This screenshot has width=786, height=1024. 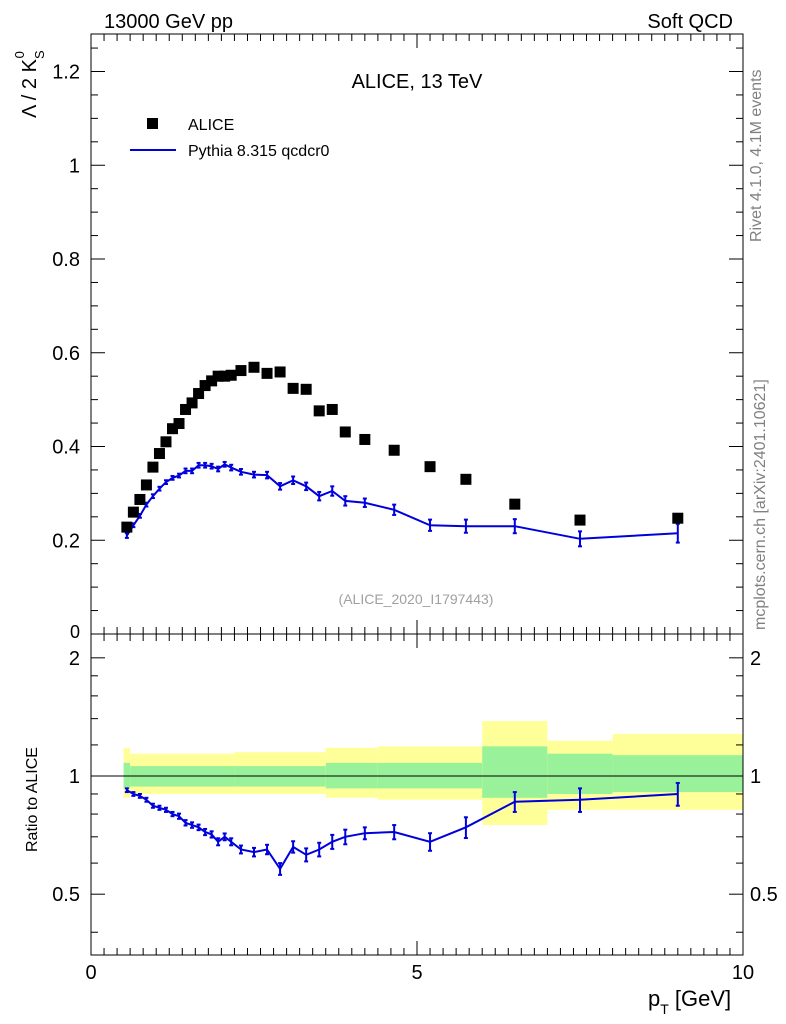 What do you see at coordinates (433, 773) in the screenshot?
I see `ratio-bands` at bounding box center [433, 773].